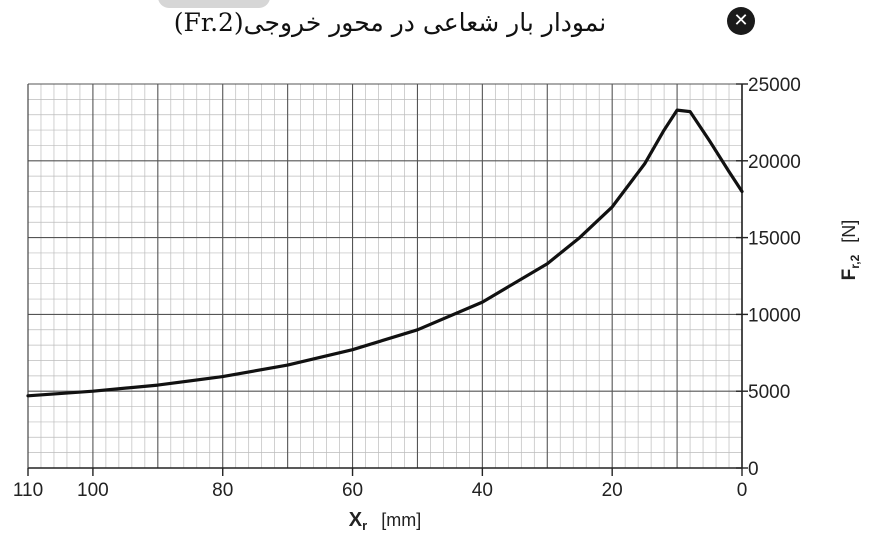 This screenshot has width=871, height=533. What do you see at coordinates (28, 490) in the screenshot?
I see `x-tick-label: 110` at bounding box center [28, 490].